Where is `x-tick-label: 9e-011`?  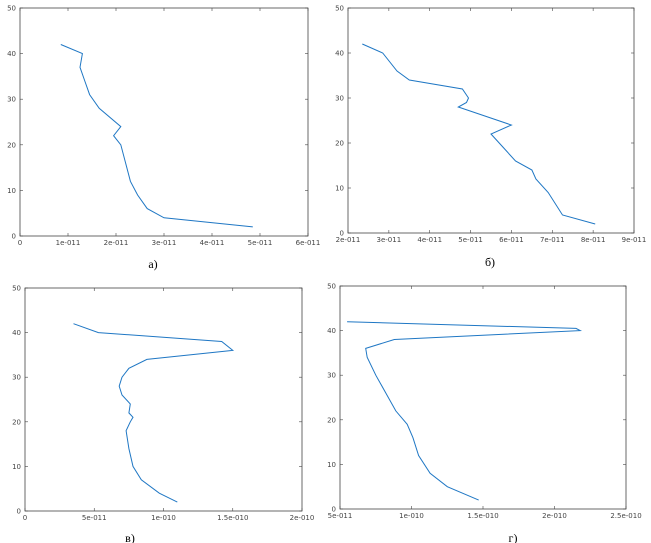
x-tick-label: 9e-011 is located at coordinates (634, 240).